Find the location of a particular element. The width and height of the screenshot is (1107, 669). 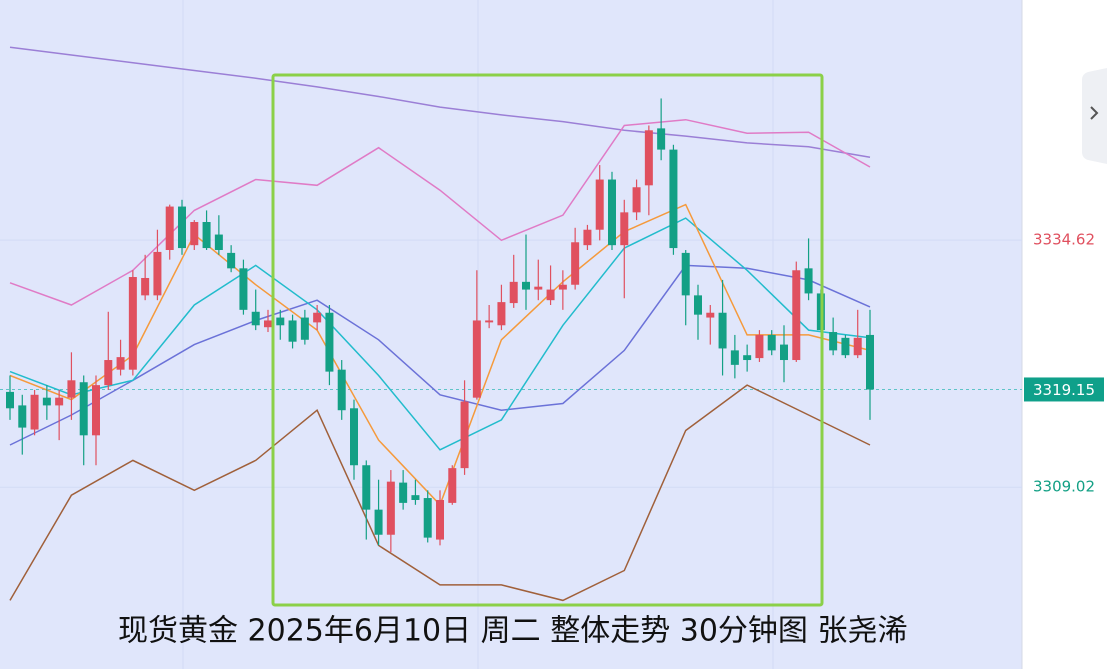

y-tick-label: 3309.02 is located at coordinates (1064, 487).